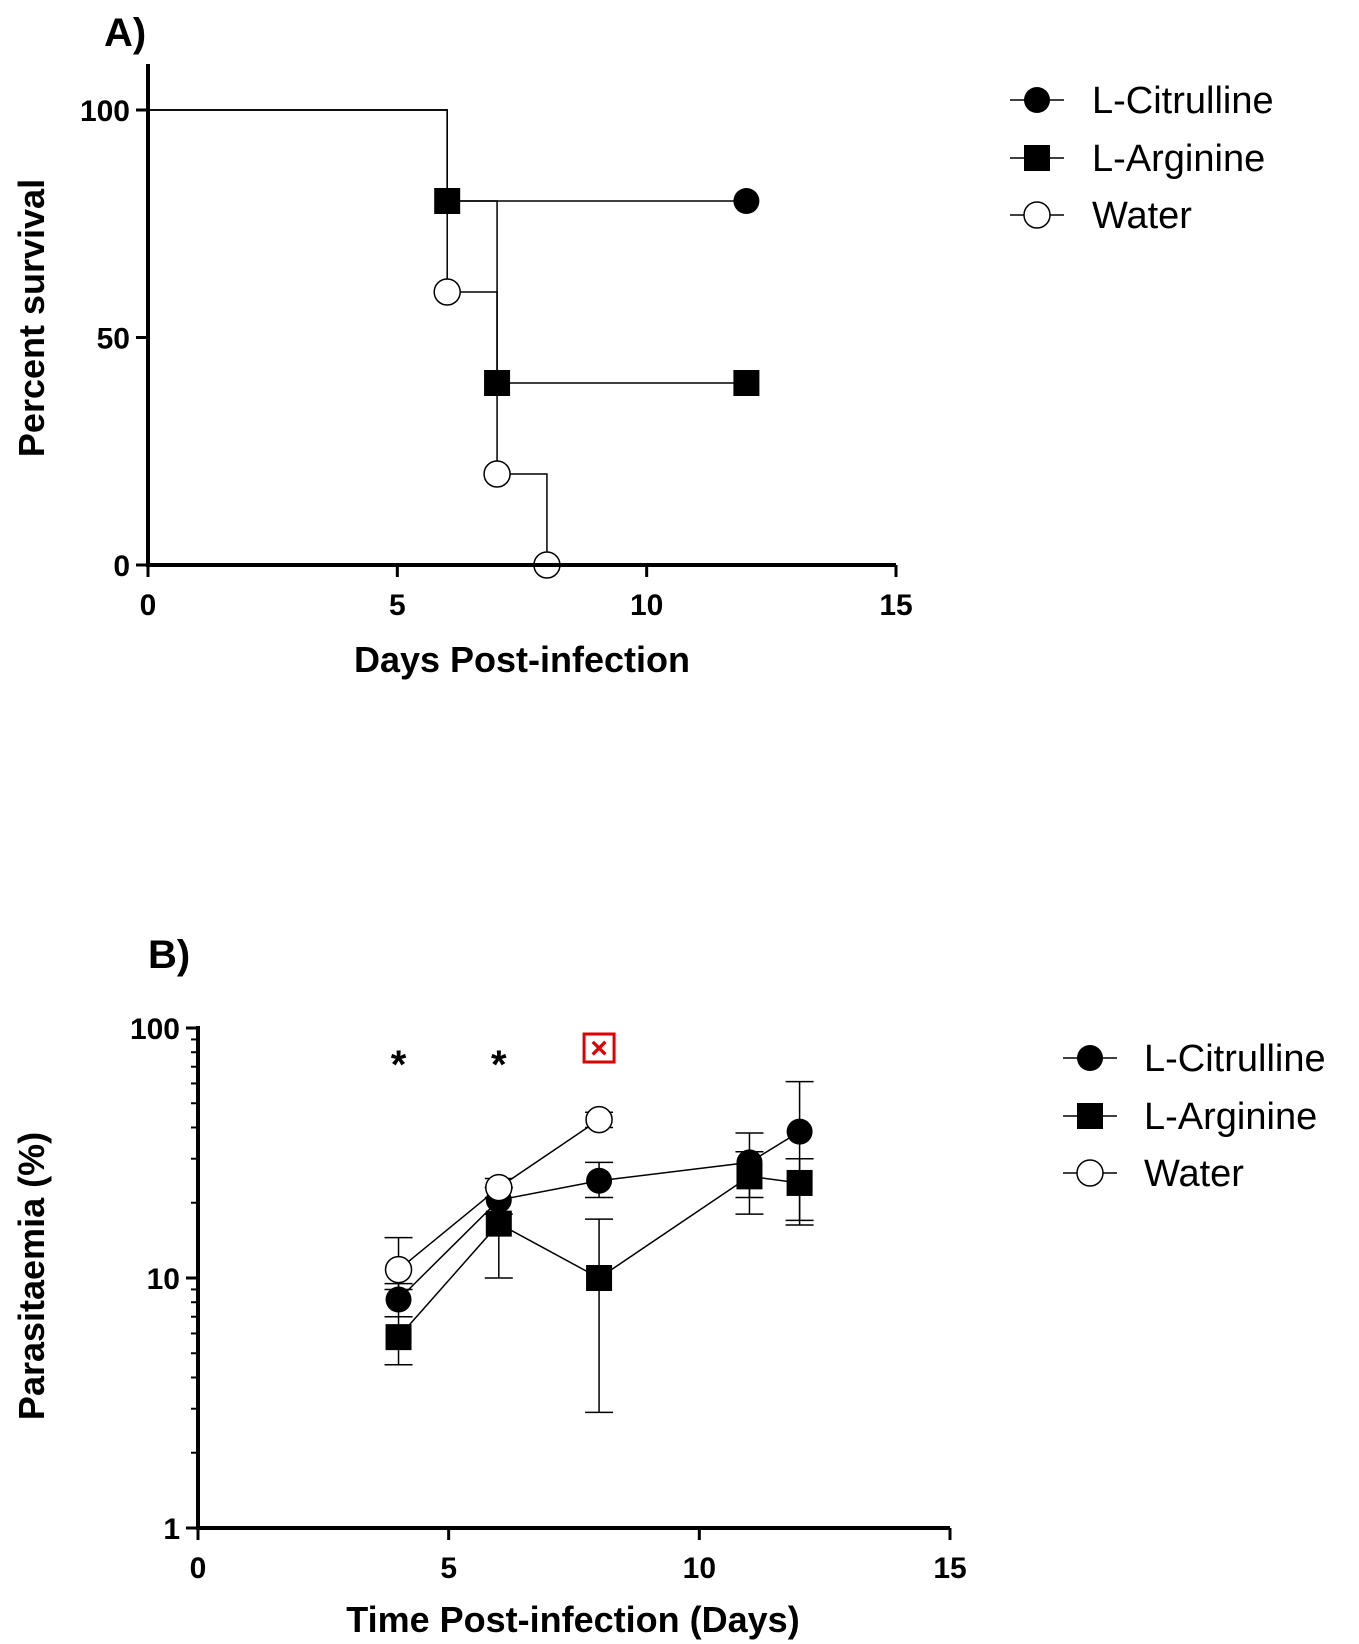 This screenshot has width=1359, height=1644. What do you see at coordinates (699, 1568) in the screenshot?
I see `panel-b-x-tick-label: 10` at bounding box center [699, 1568].